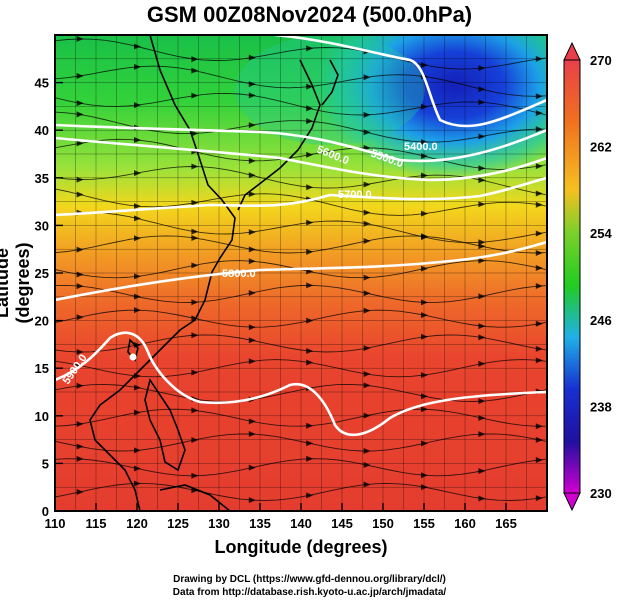 The height and width of the screenshot is (605, 619). I want to click on x-tick-label: 160, so click(465, 523).